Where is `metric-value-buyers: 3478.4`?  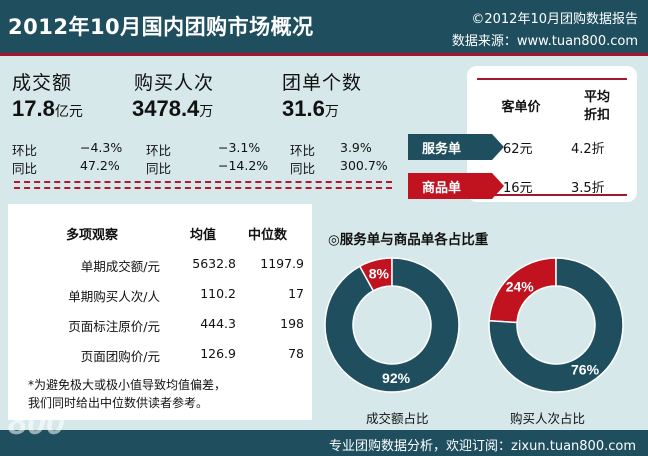 metric-value-buyers: 3478.4 is located at coordinates (166, 108).